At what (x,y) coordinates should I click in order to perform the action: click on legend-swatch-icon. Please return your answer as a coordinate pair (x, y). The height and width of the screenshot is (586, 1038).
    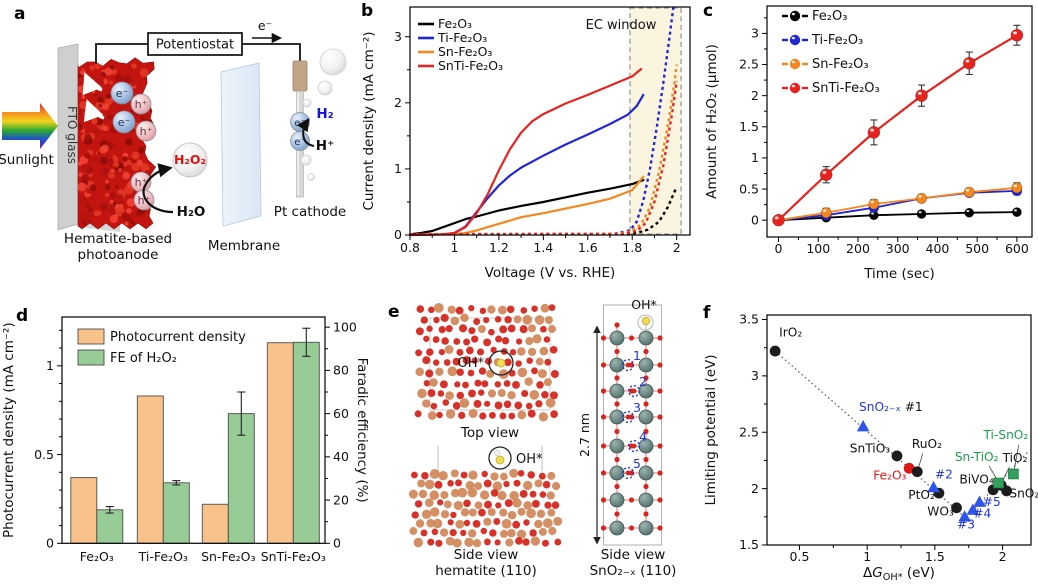
    Looking at the image, I should click on (91, 336).